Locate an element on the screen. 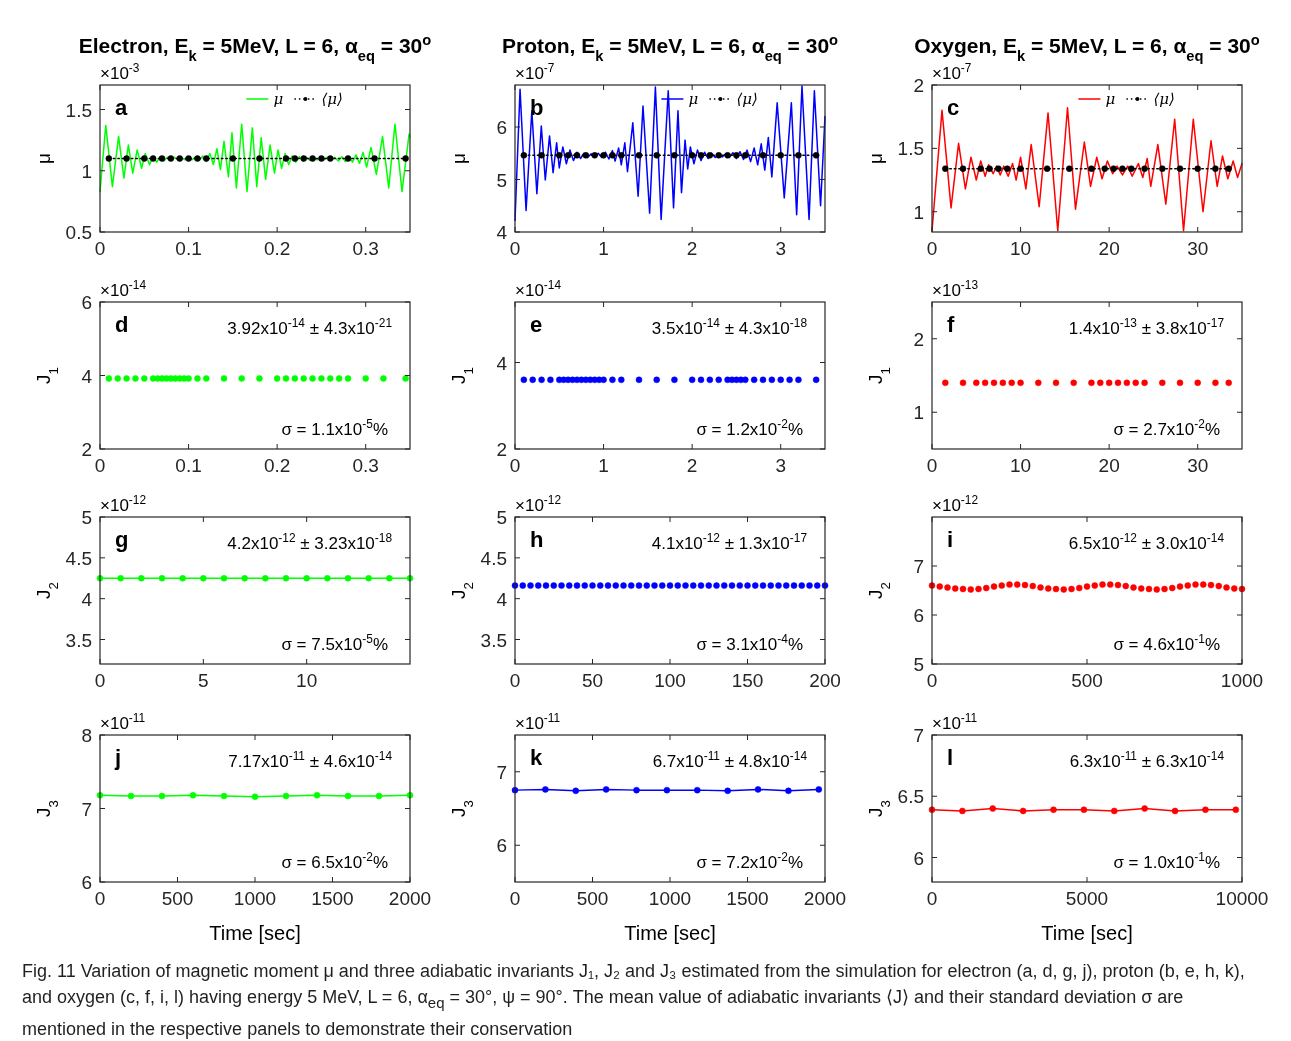  annotation: b is located at coordinates (537, 107).